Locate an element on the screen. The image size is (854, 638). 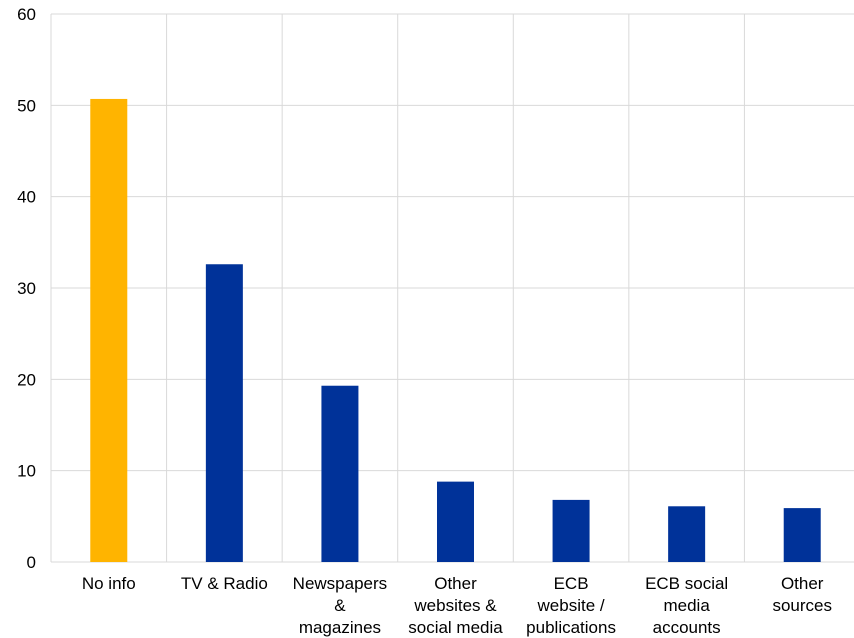
y-tick-label: 10 is located at coordinates (26, 471).